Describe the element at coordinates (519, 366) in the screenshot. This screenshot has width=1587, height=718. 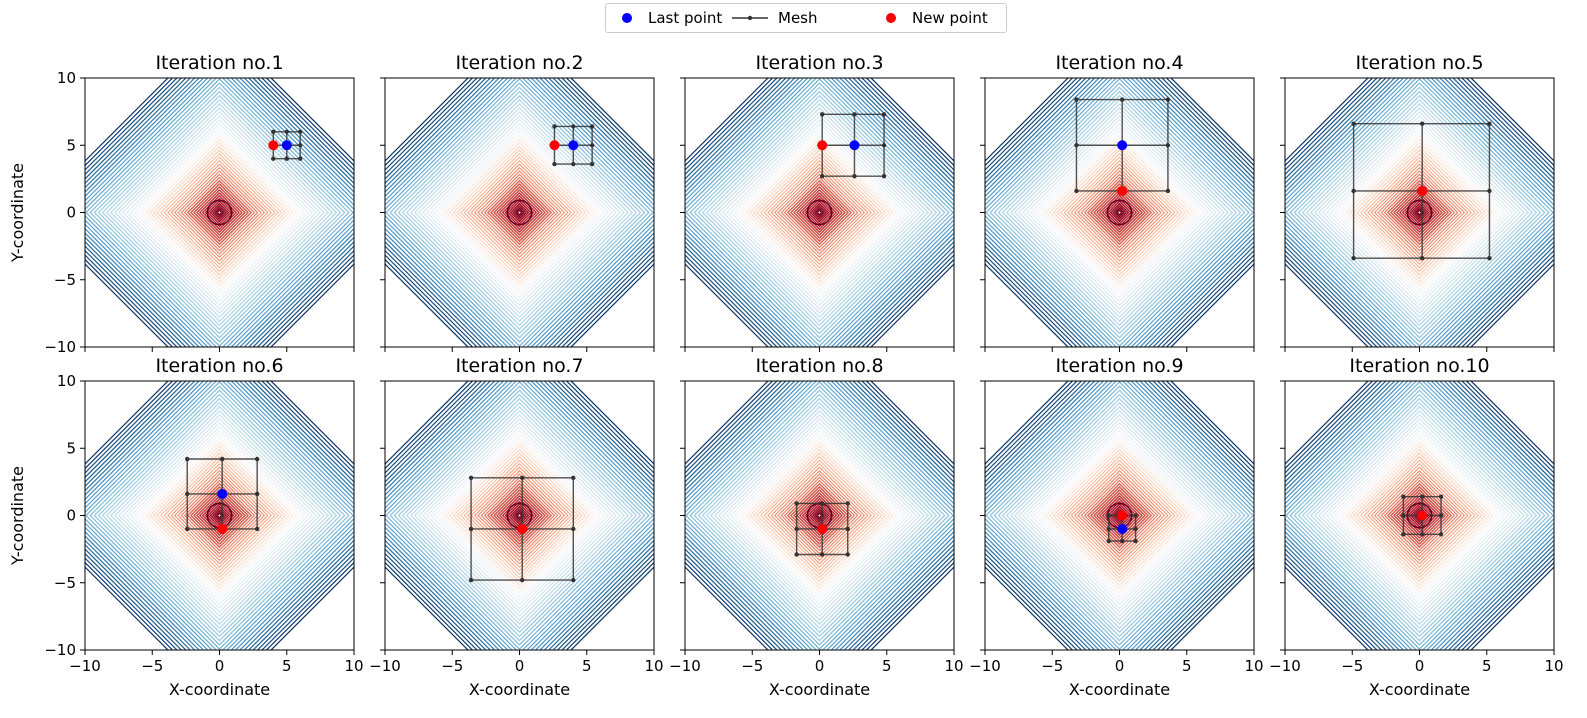
I see `subplot-title: Iteration no.7` at that location.